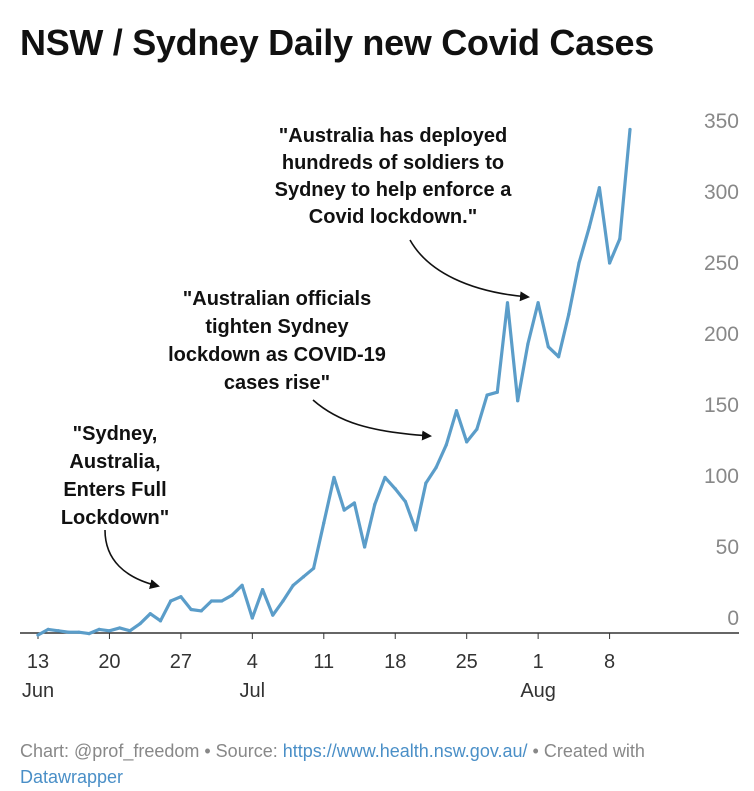 The image size is (754, 791). I want to click on annotation-text: Australia,, so click(114, 462).